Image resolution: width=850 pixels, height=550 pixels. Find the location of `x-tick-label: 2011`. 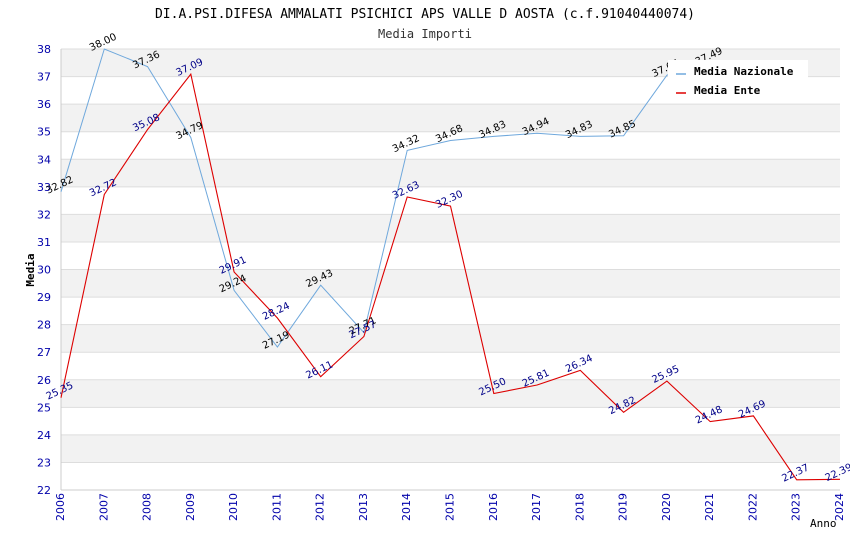

x-tick-label: 2011 is located at coordinates (276, 507).